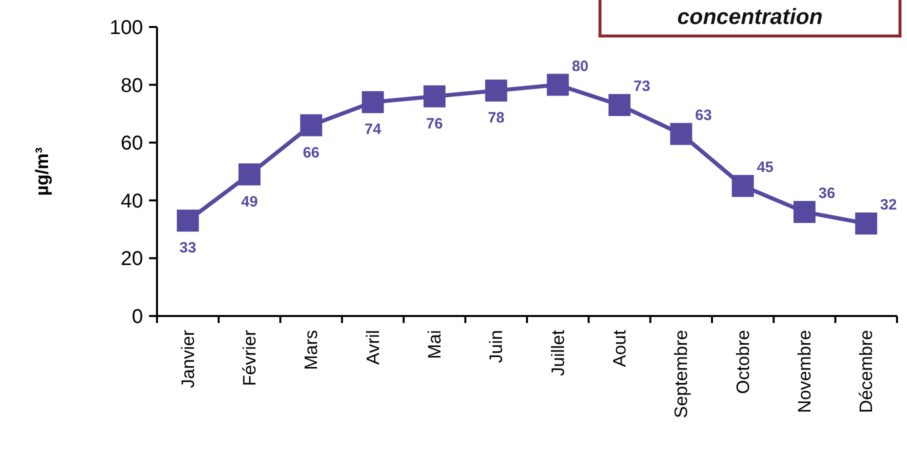 This screenshot has width=907, height=461. I want to click on x-tick-label: Décembre, so click(866, 372).